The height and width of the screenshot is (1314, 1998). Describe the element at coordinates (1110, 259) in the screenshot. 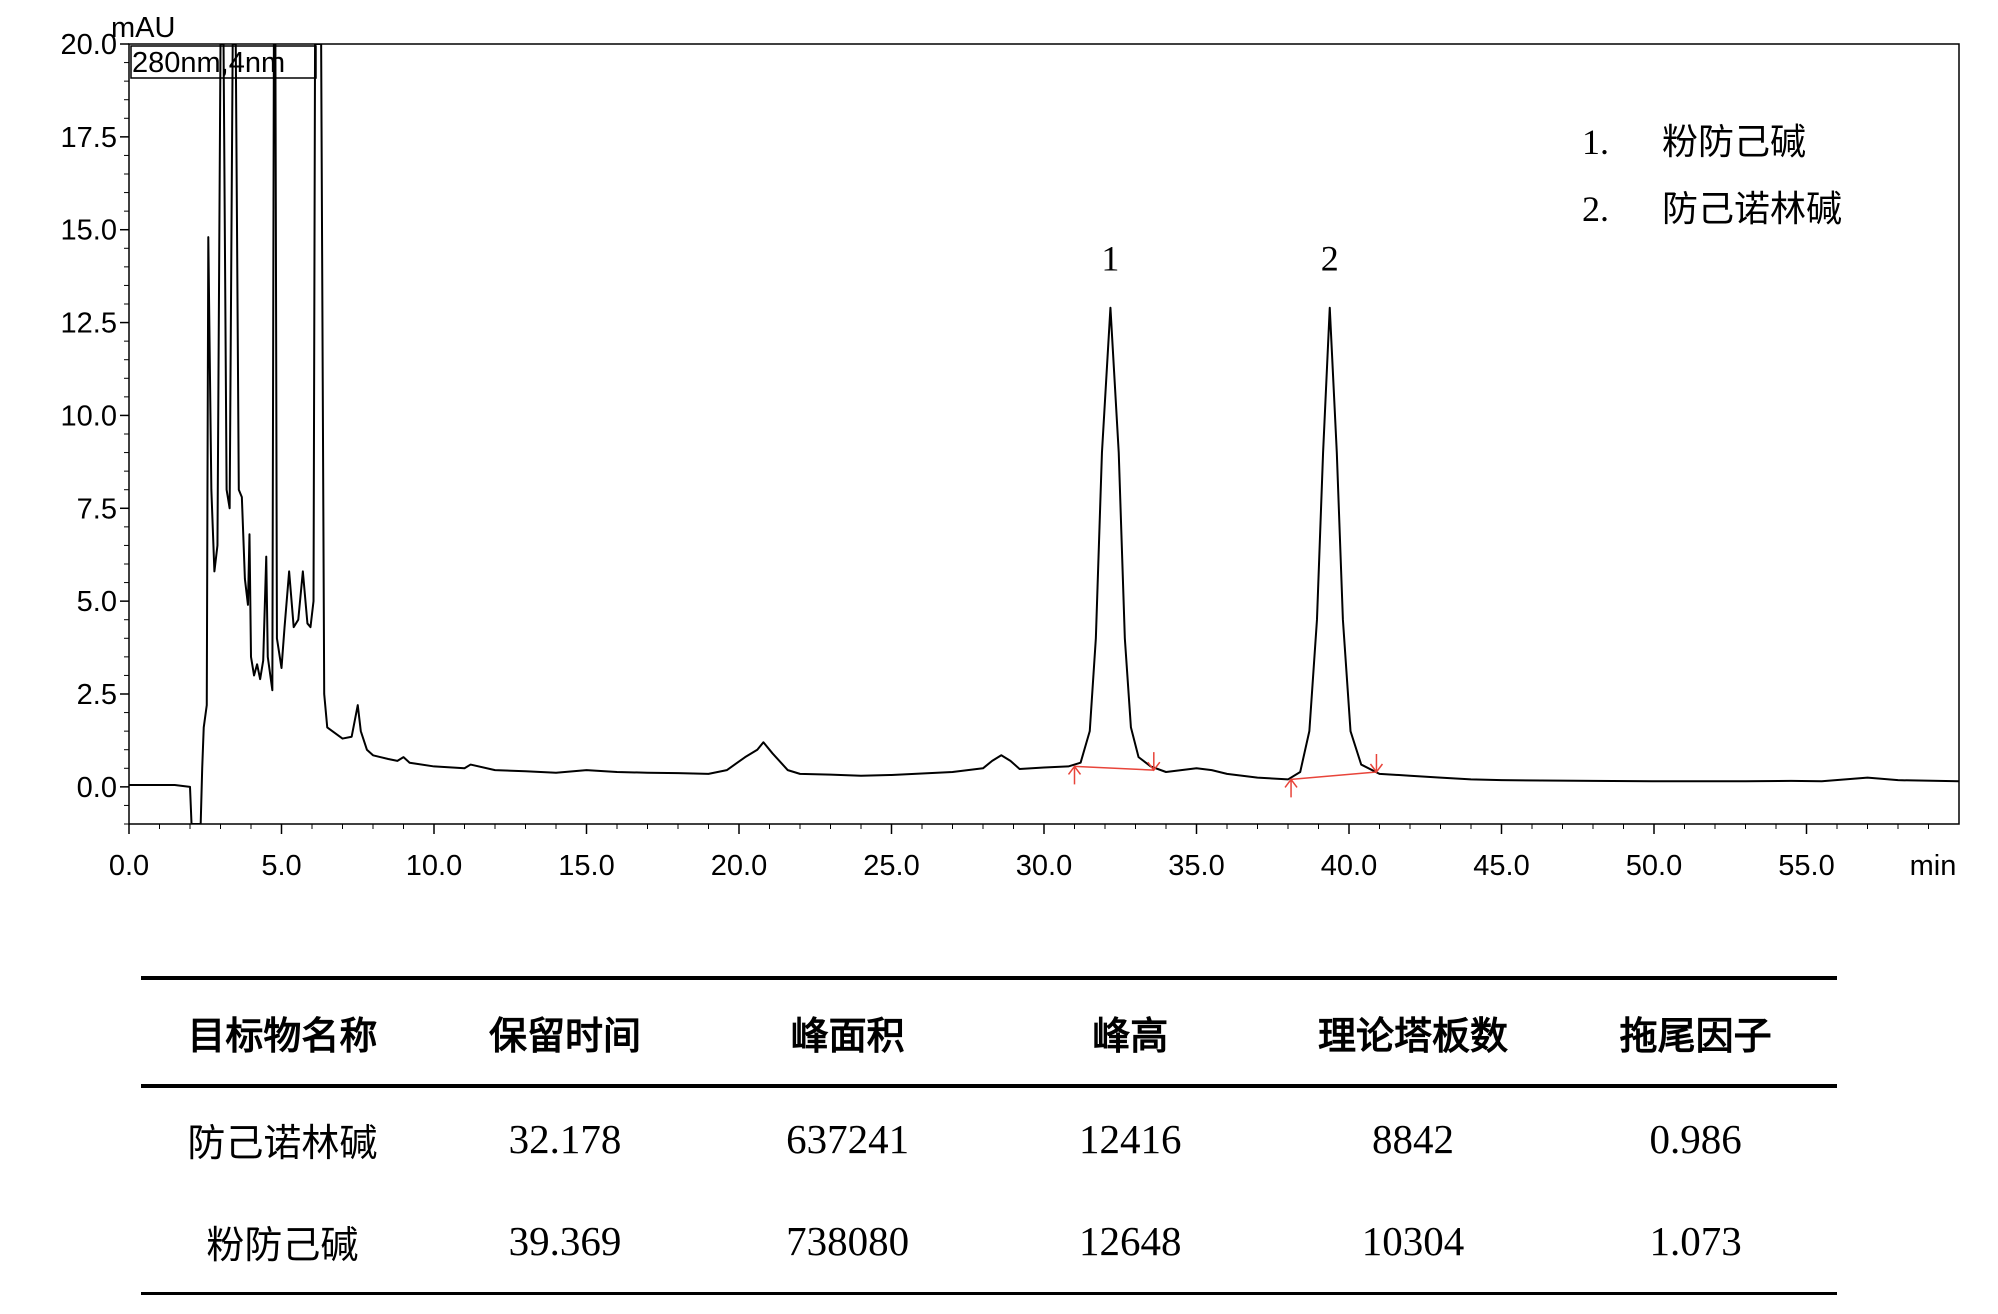

I see `peak-label: 1` at that location.